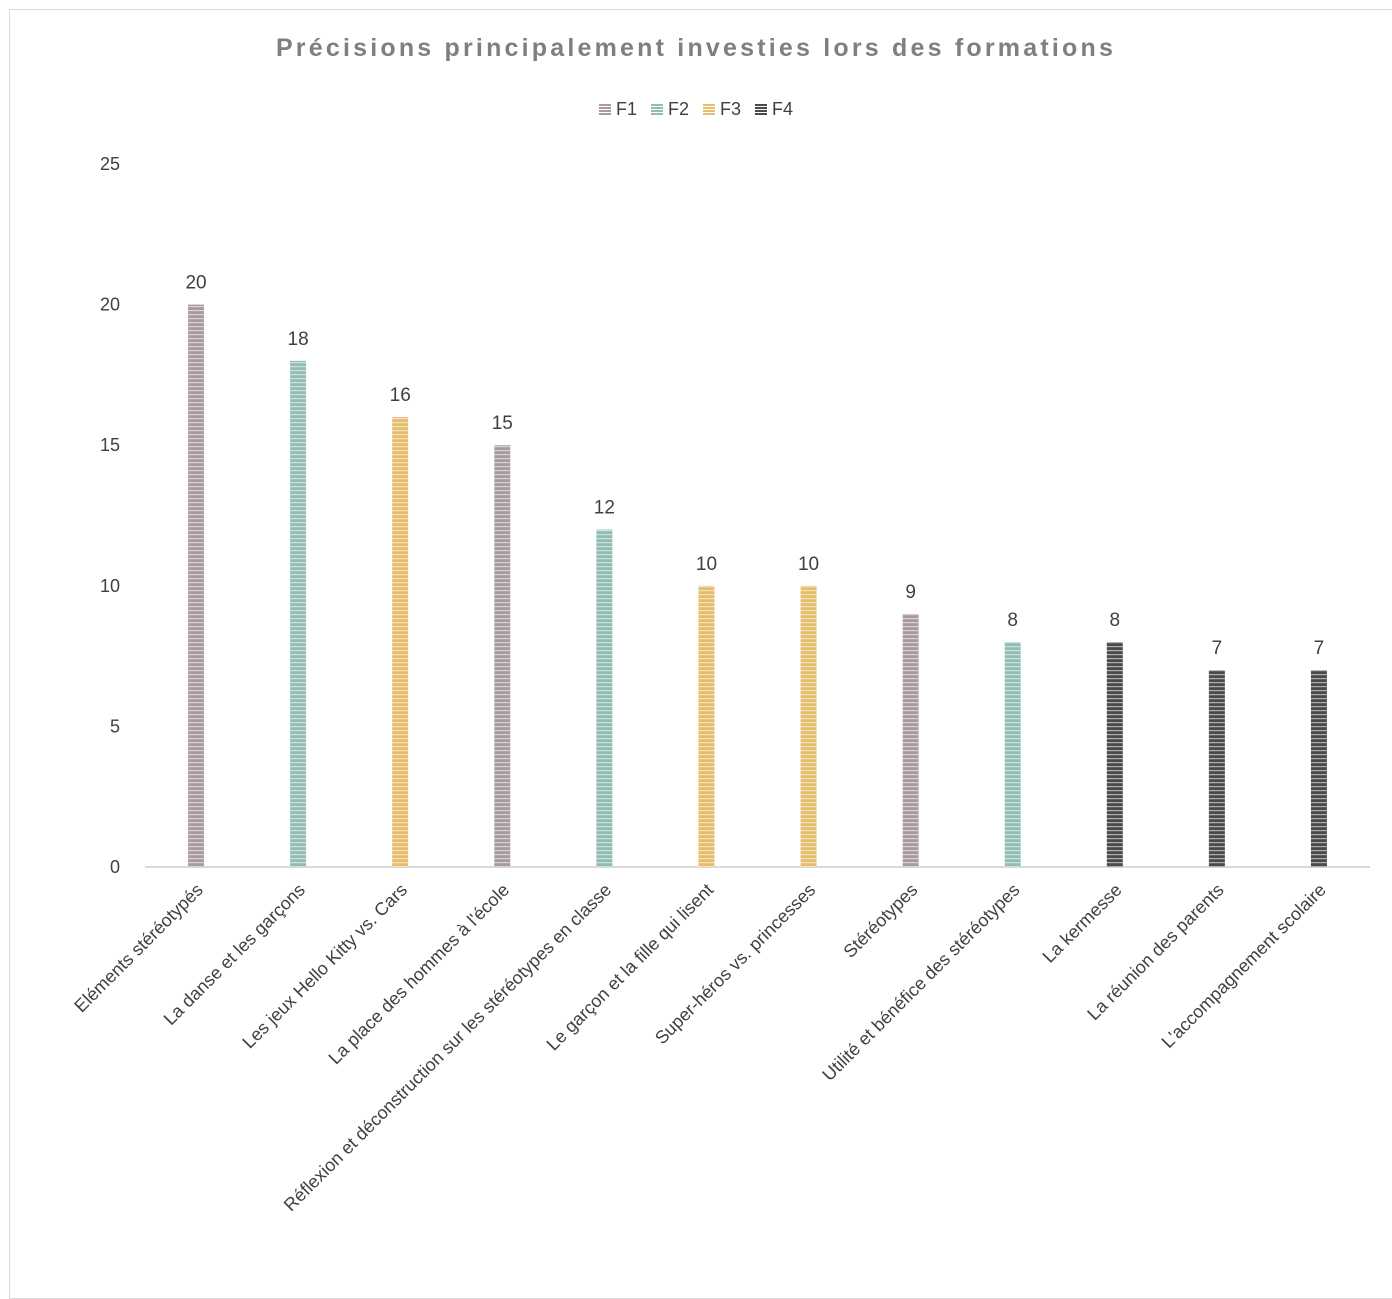  What do you see at coordinates (920, 982) in the screenshot?
I see `category-label: Utilité et bénéfice des stéréotypes` at bounding box center [920, 982].